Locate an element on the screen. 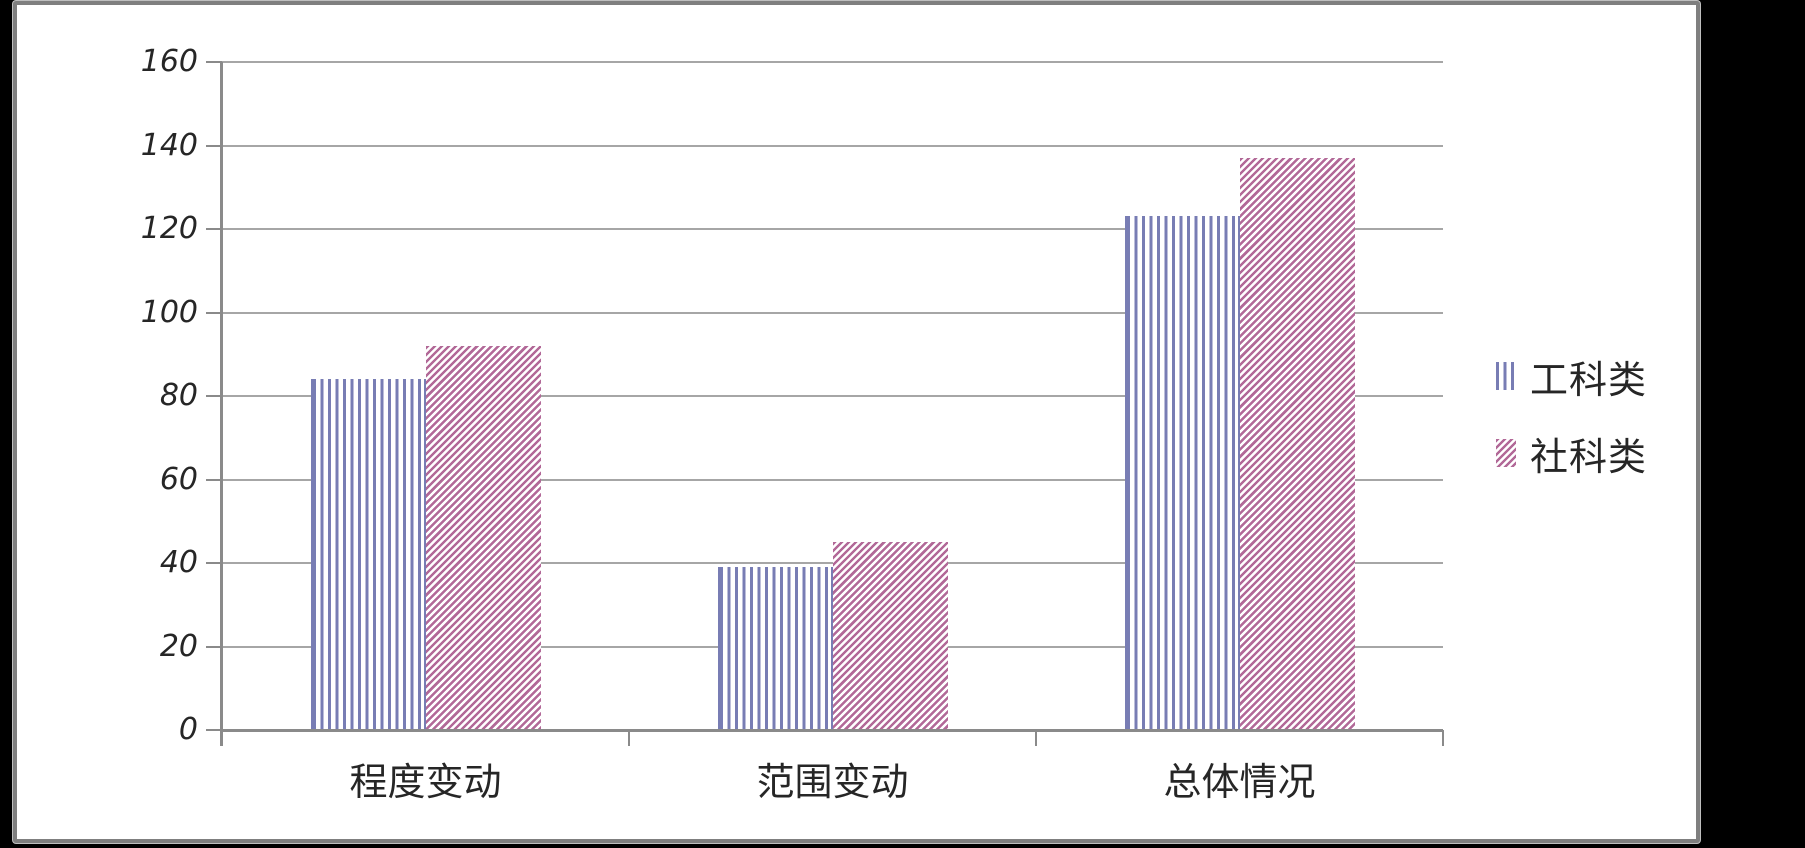 The image size is (1805, 848). legend-label: 社科类 is located at coordinates (1589, 456).